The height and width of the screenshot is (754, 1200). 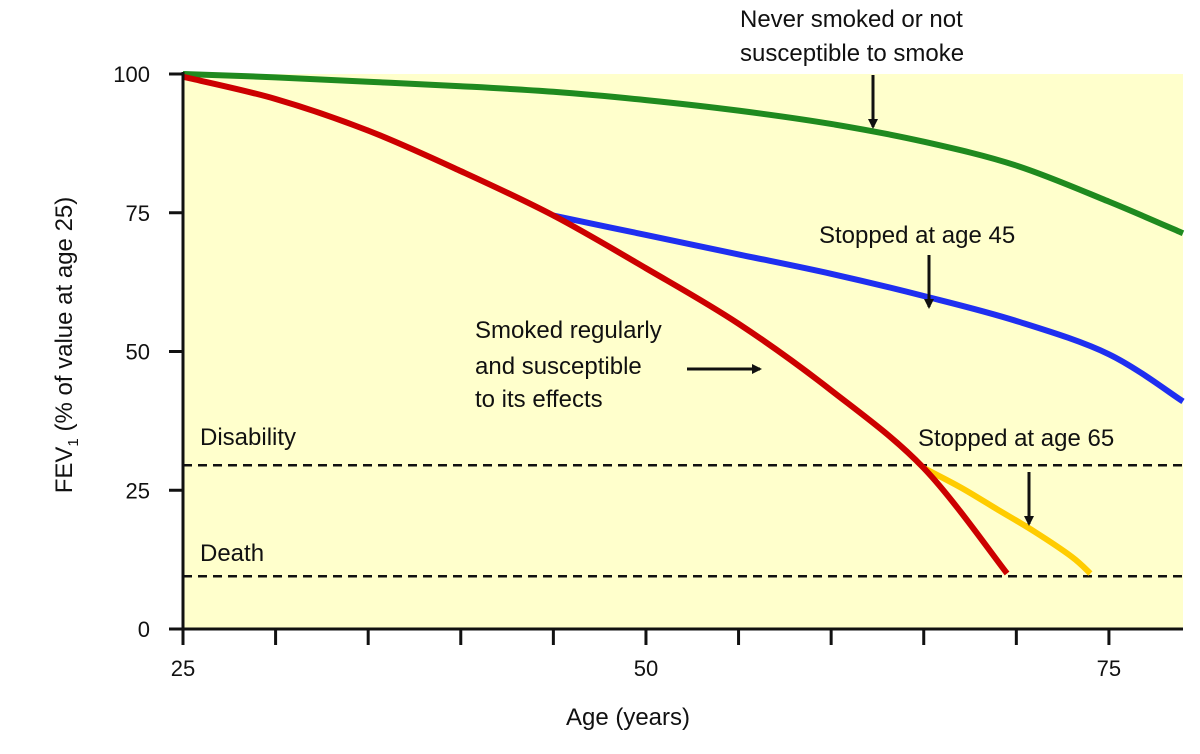 What do you see at coordinates (138, 490) in the screenshot?
I see `y-tick-label: 25` at bounding box center [138, 490].